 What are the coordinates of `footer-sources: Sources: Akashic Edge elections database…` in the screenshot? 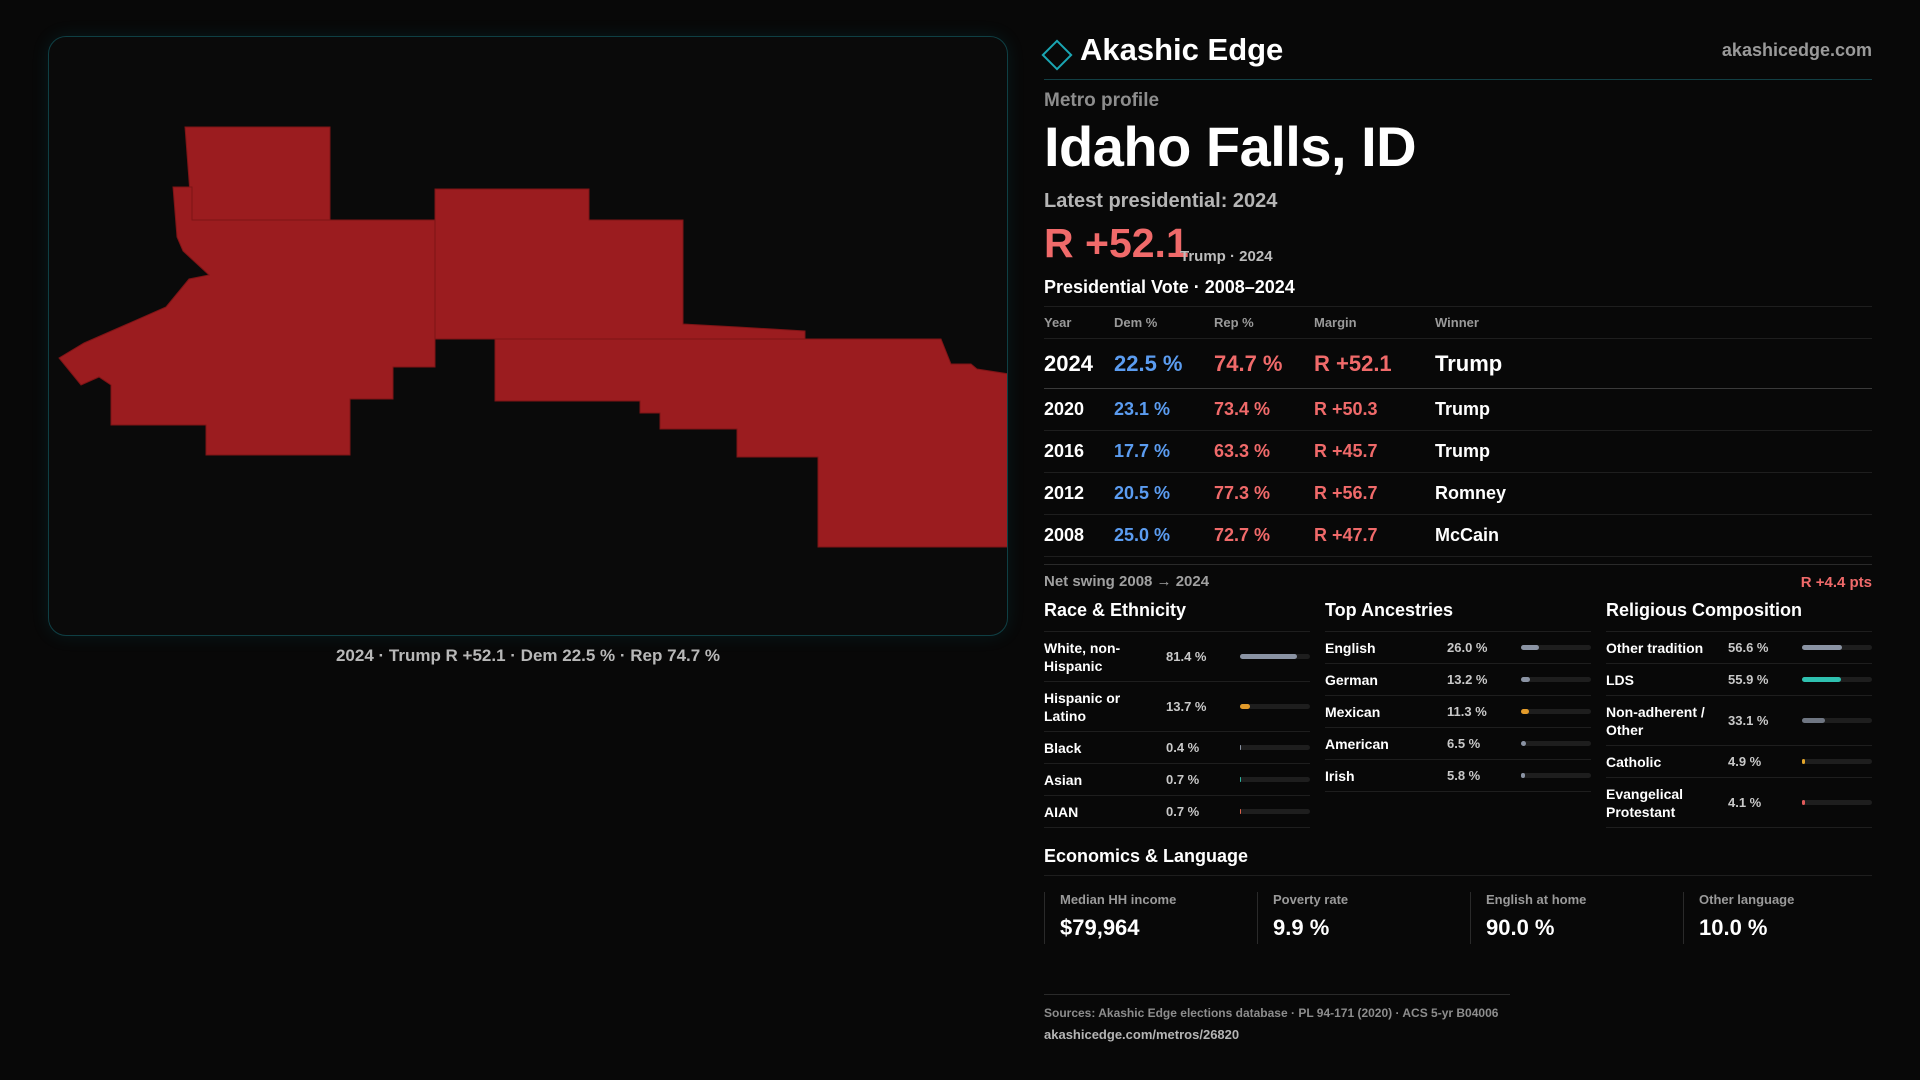 It's located at (1271, 1013).